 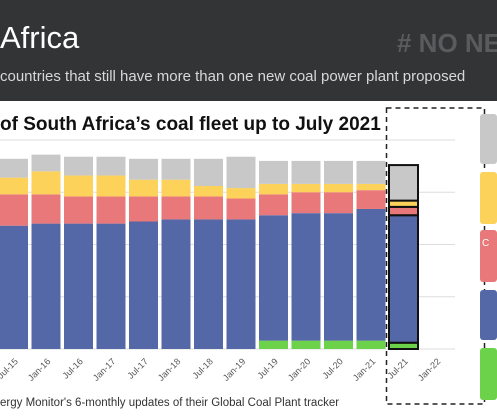 I want to click on x-tick-label: Jul-19, so click(x=268, y=368).